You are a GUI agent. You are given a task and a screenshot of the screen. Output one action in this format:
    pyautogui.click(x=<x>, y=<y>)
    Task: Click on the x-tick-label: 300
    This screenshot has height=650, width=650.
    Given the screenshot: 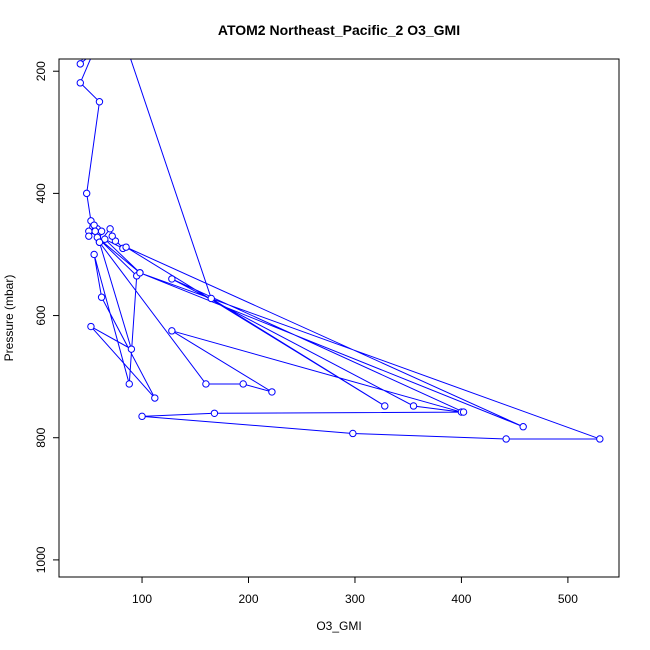 What is the action you would take?
    pyautogui.click(x=355, y=599)
    